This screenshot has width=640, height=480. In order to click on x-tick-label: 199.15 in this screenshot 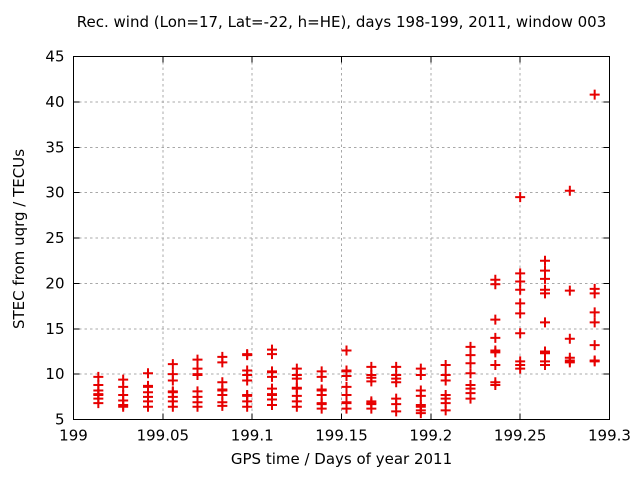, I will do `click(341, 436)`.